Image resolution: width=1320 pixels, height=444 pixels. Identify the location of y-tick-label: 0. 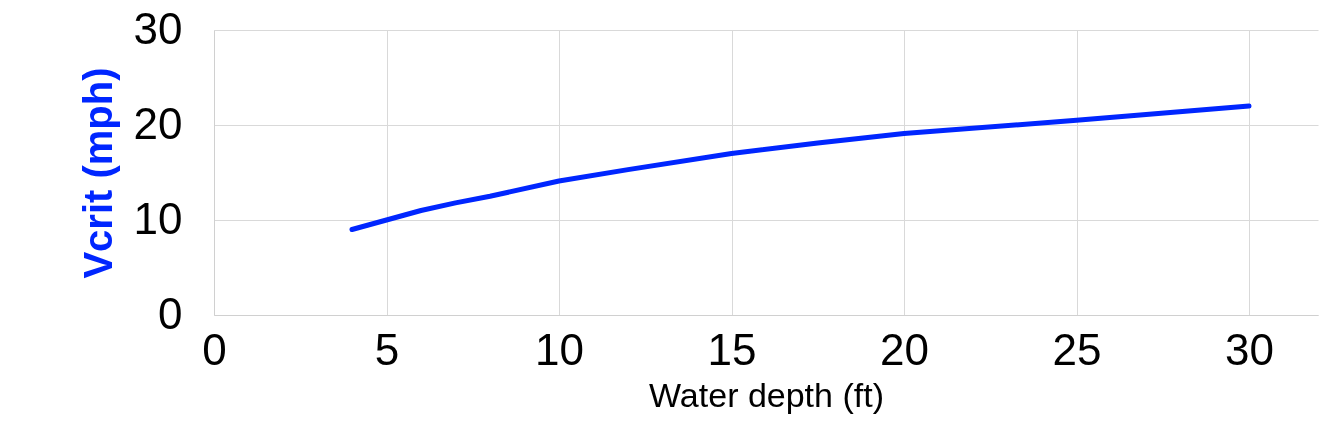
(170, 313).